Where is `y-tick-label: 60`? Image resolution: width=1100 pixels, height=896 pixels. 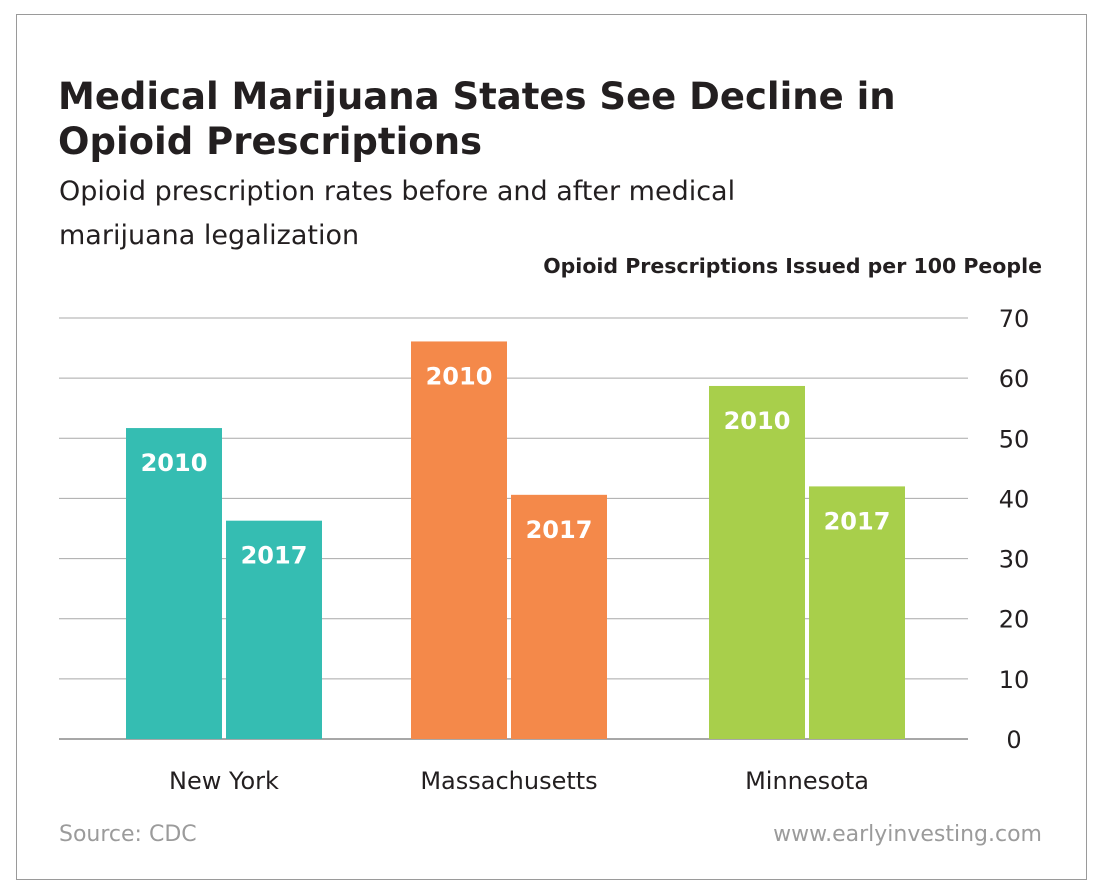 y-tick-label: 60 is located at coordinates (1014, 379).